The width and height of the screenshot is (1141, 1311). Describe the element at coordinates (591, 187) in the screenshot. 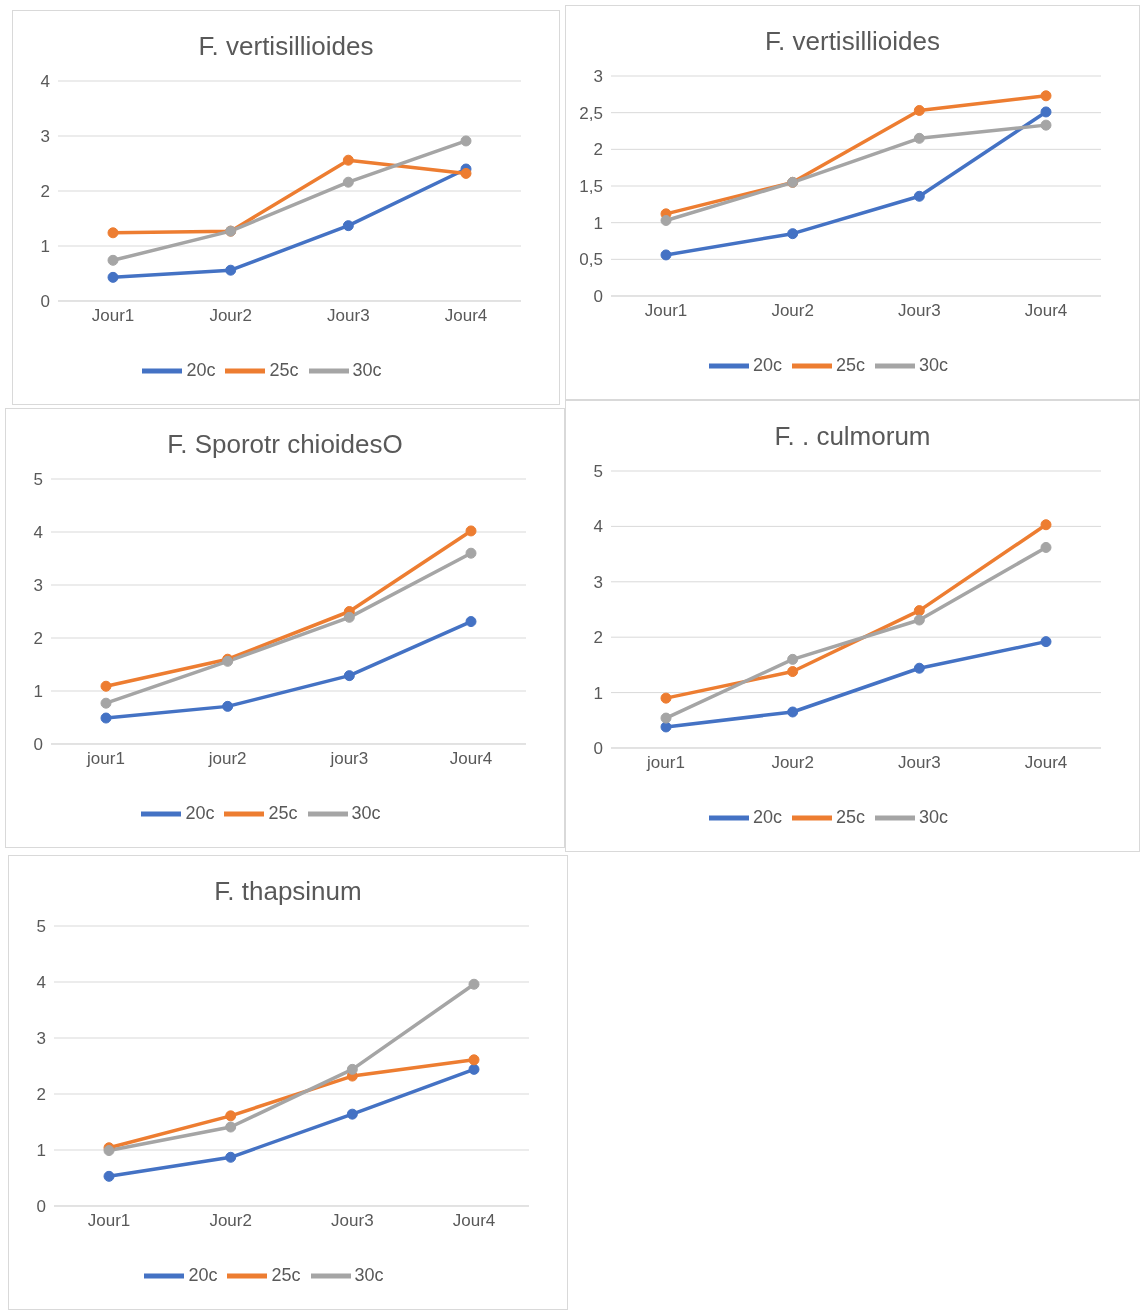

I see `y-tick-label: 1,5` at that location.